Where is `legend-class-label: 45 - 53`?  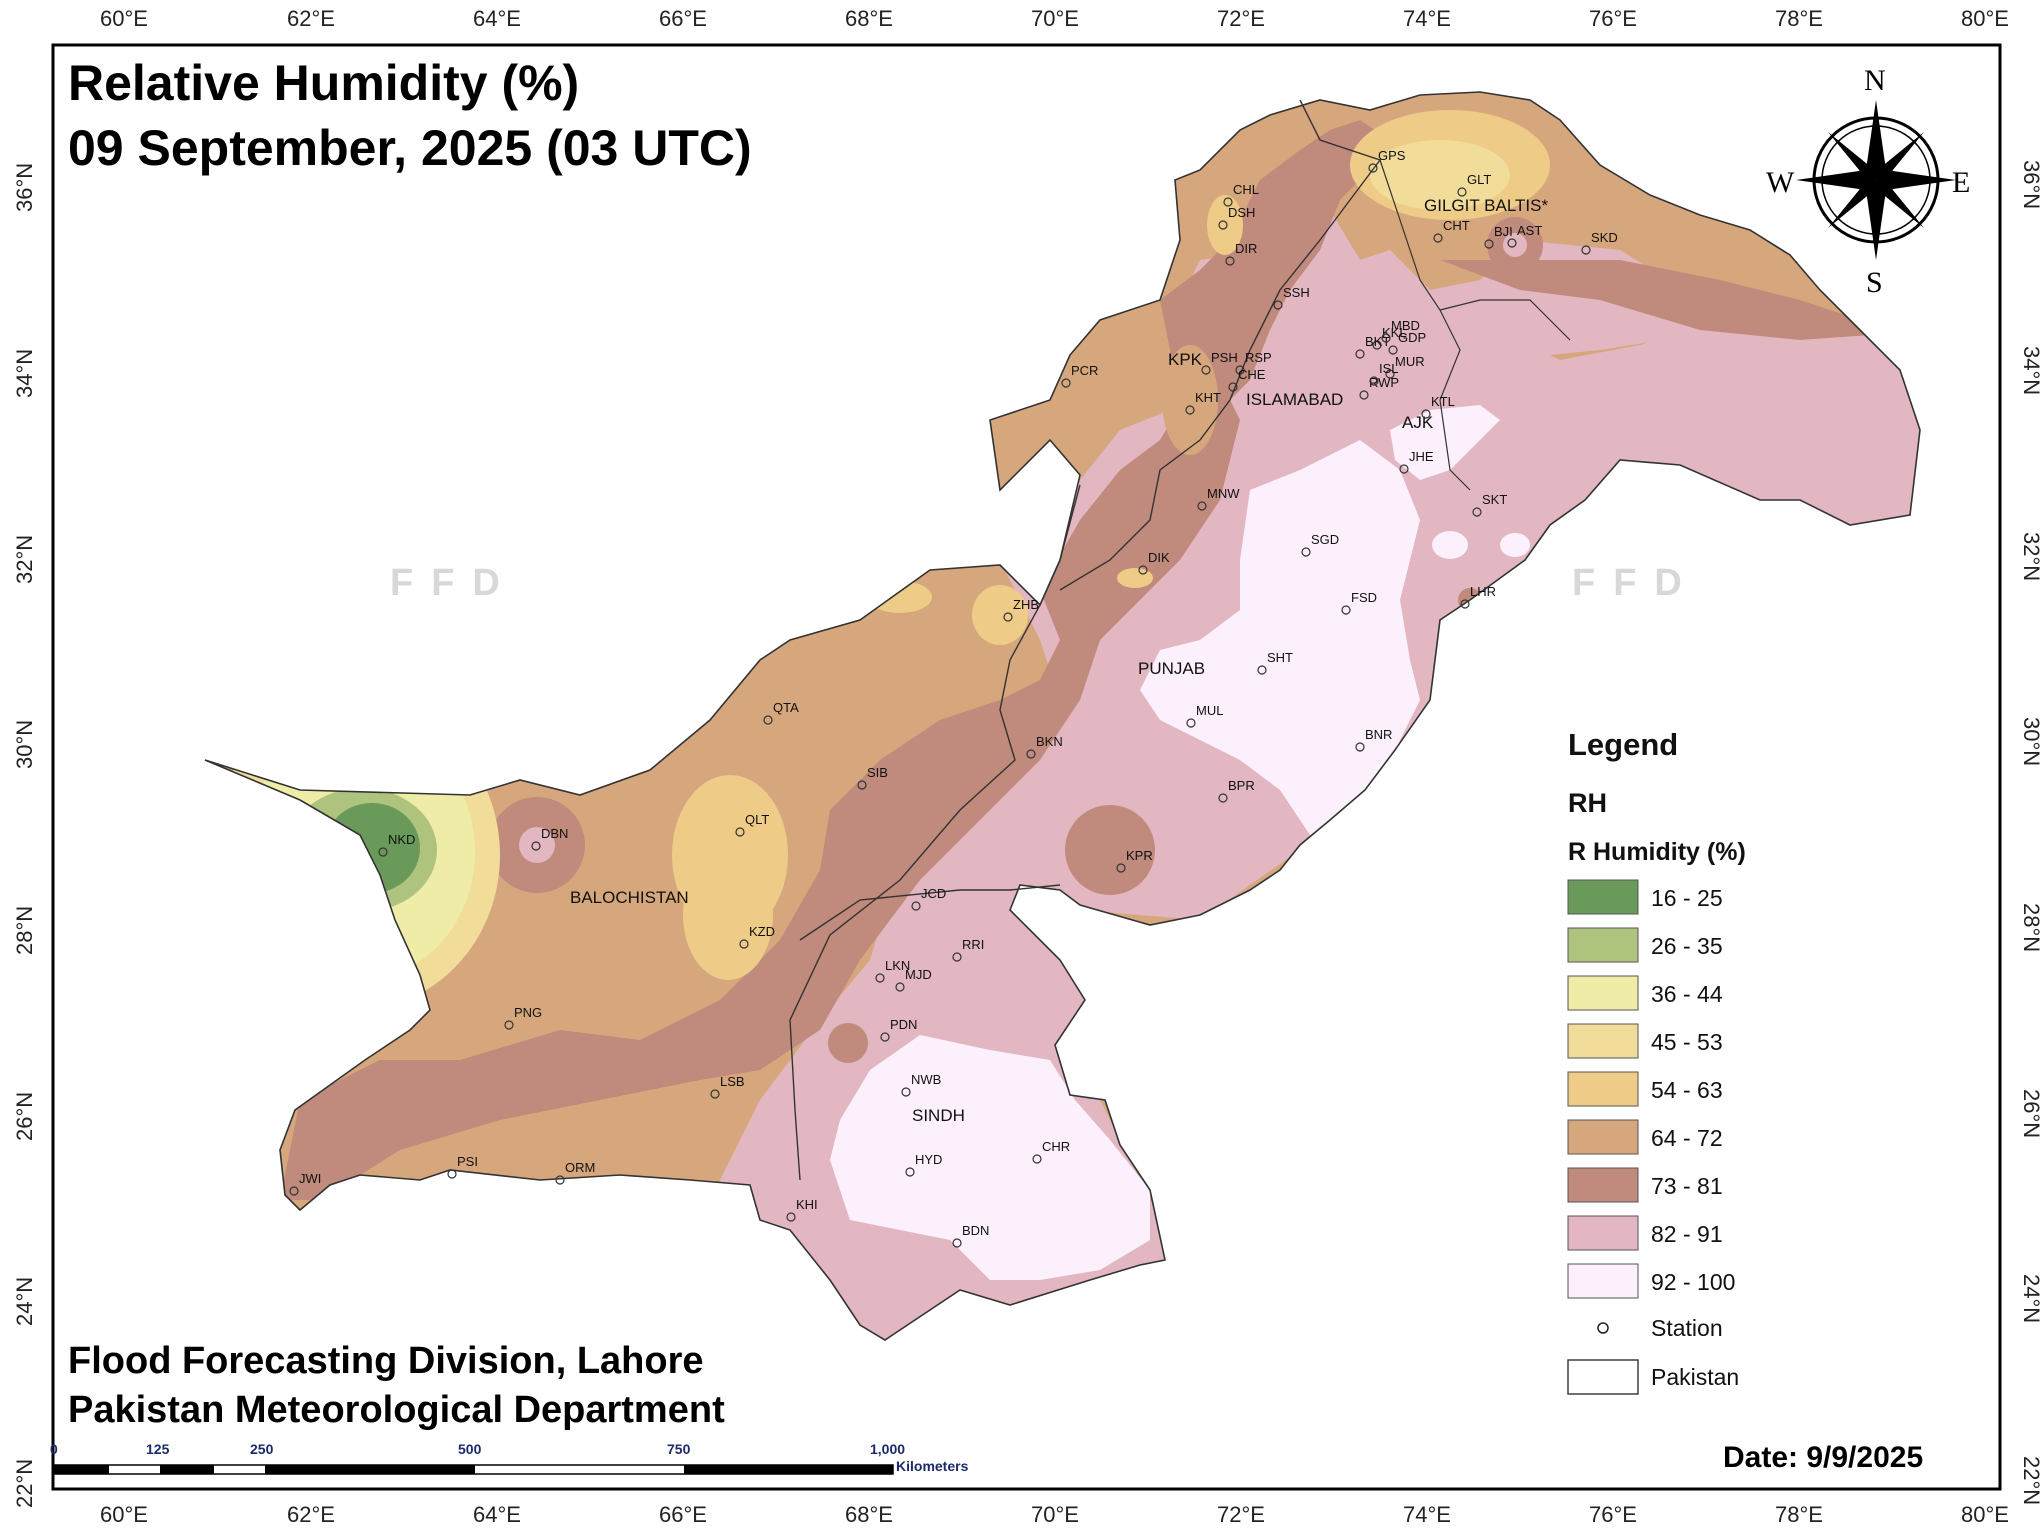 legend-class-label: 45 - 53 is located at coordinates (1687, 1042).